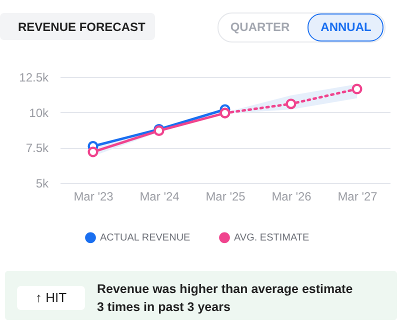 This screenshot has width=402, height=329. What do you see at coordinates (260, 27) in the screenshot?
I see `text: QUARTER` at bounding box center [260, 27].